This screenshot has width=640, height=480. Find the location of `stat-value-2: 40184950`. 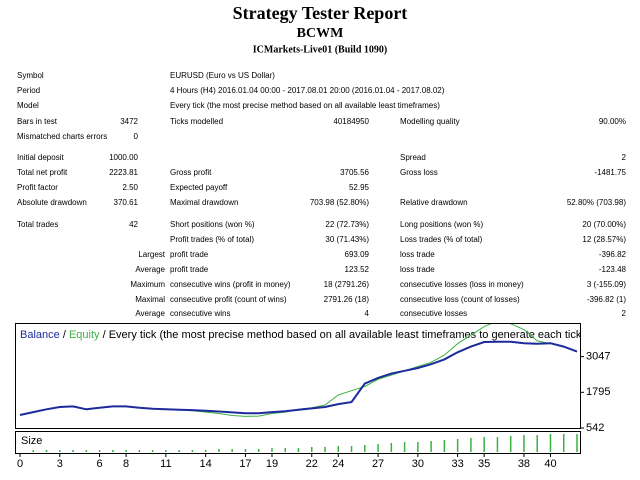

stat-value-2: 40184950 is located at coordinates (351, 121).